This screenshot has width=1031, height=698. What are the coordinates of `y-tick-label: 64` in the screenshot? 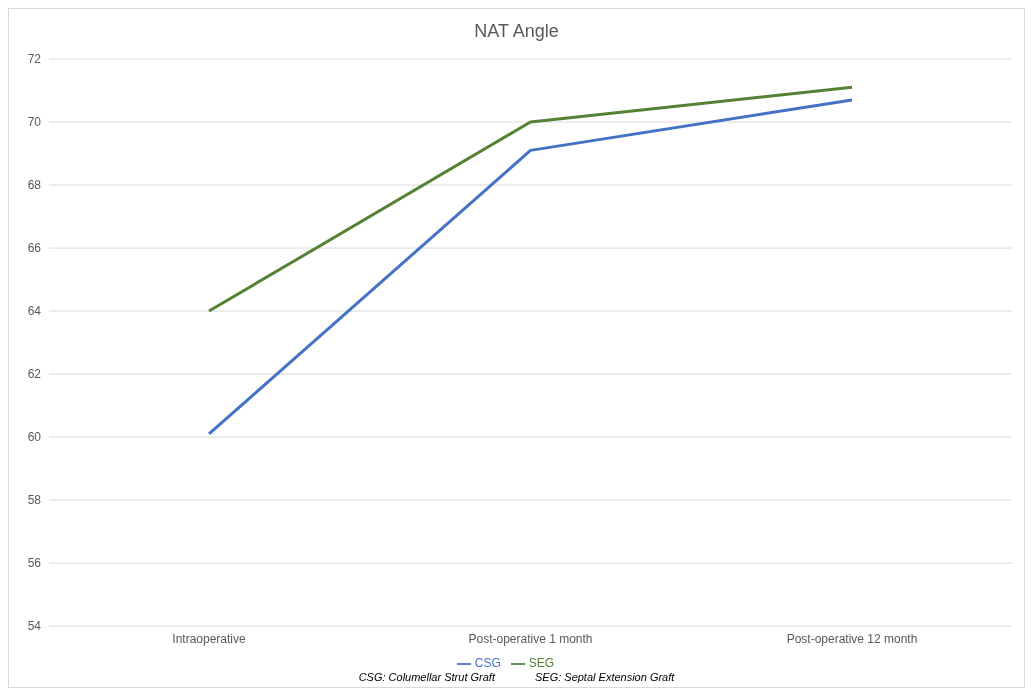 It's located at (34, 311).